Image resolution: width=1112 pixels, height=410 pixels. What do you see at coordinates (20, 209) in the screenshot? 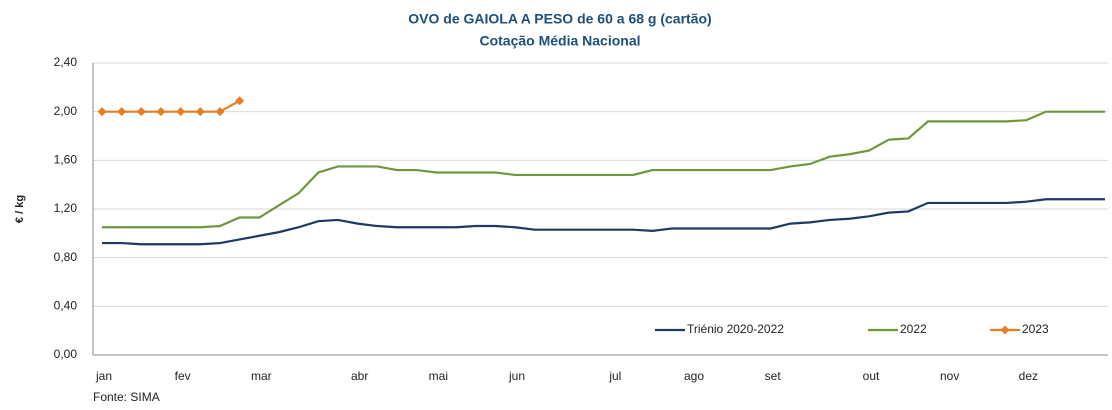
I see `y-axis-label: € / kg` at bounding box center [20, 209].